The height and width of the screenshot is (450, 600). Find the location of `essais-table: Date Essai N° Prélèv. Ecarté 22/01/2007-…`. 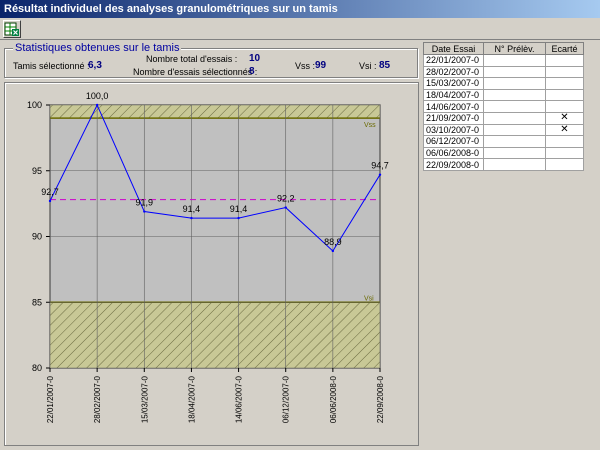

essais-table: Date Essai N° Prélèv. Ecarté 22/01/2007-… is located at coordinates (503, 106).